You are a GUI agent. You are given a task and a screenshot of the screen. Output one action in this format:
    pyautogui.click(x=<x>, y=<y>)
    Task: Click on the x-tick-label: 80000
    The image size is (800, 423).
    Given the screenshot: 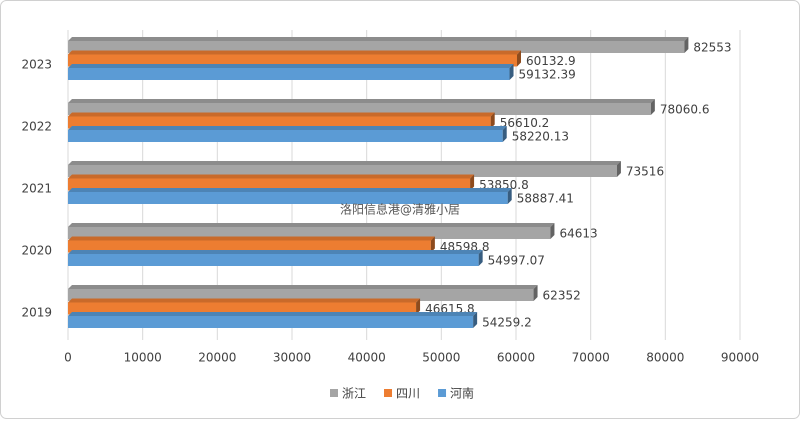 What is the action you would take?
    pyautogui.click(x=665, y=358)
    